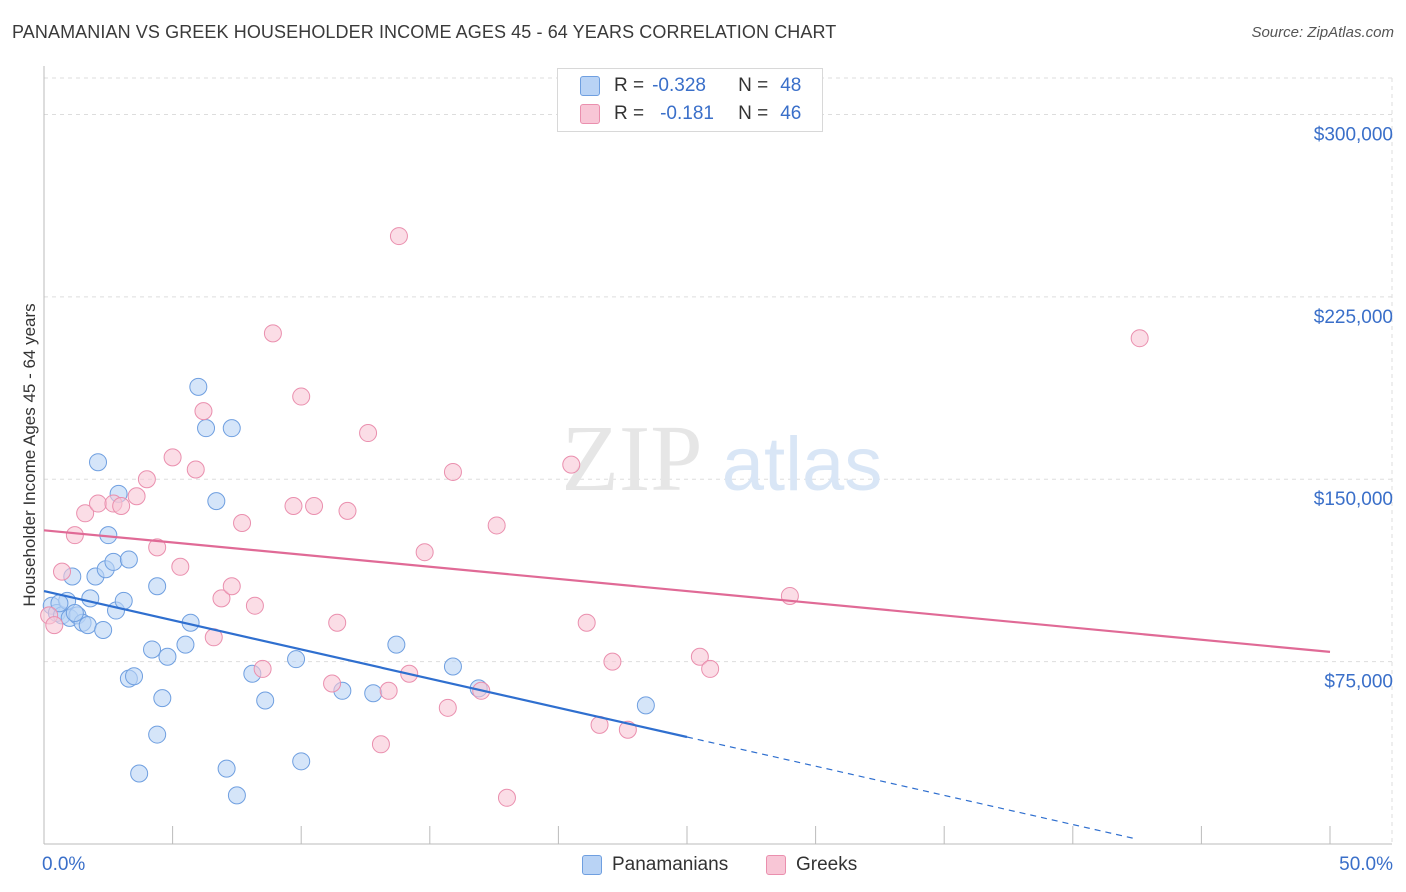 The width and height of the screenshot is (1406, 892). What do you see at coordinates (63, 864) in the screenshot?
I see `x-tick-label-min: 0.0%` at bounding box center [63, 864].